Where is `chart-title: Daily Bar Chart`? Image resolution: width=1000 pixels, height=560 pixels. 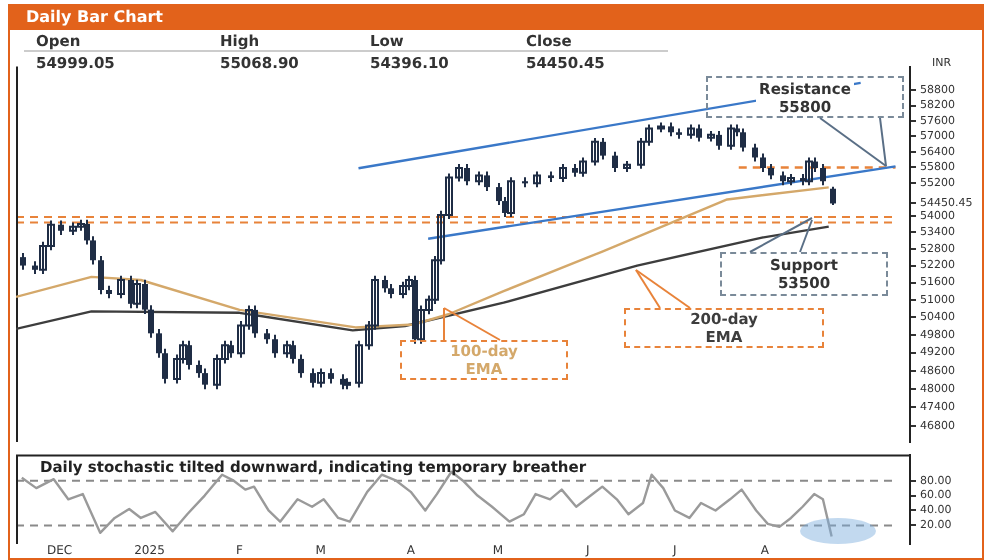 chart-title: Daily Bar Chart is located at coordinates (496, 18).